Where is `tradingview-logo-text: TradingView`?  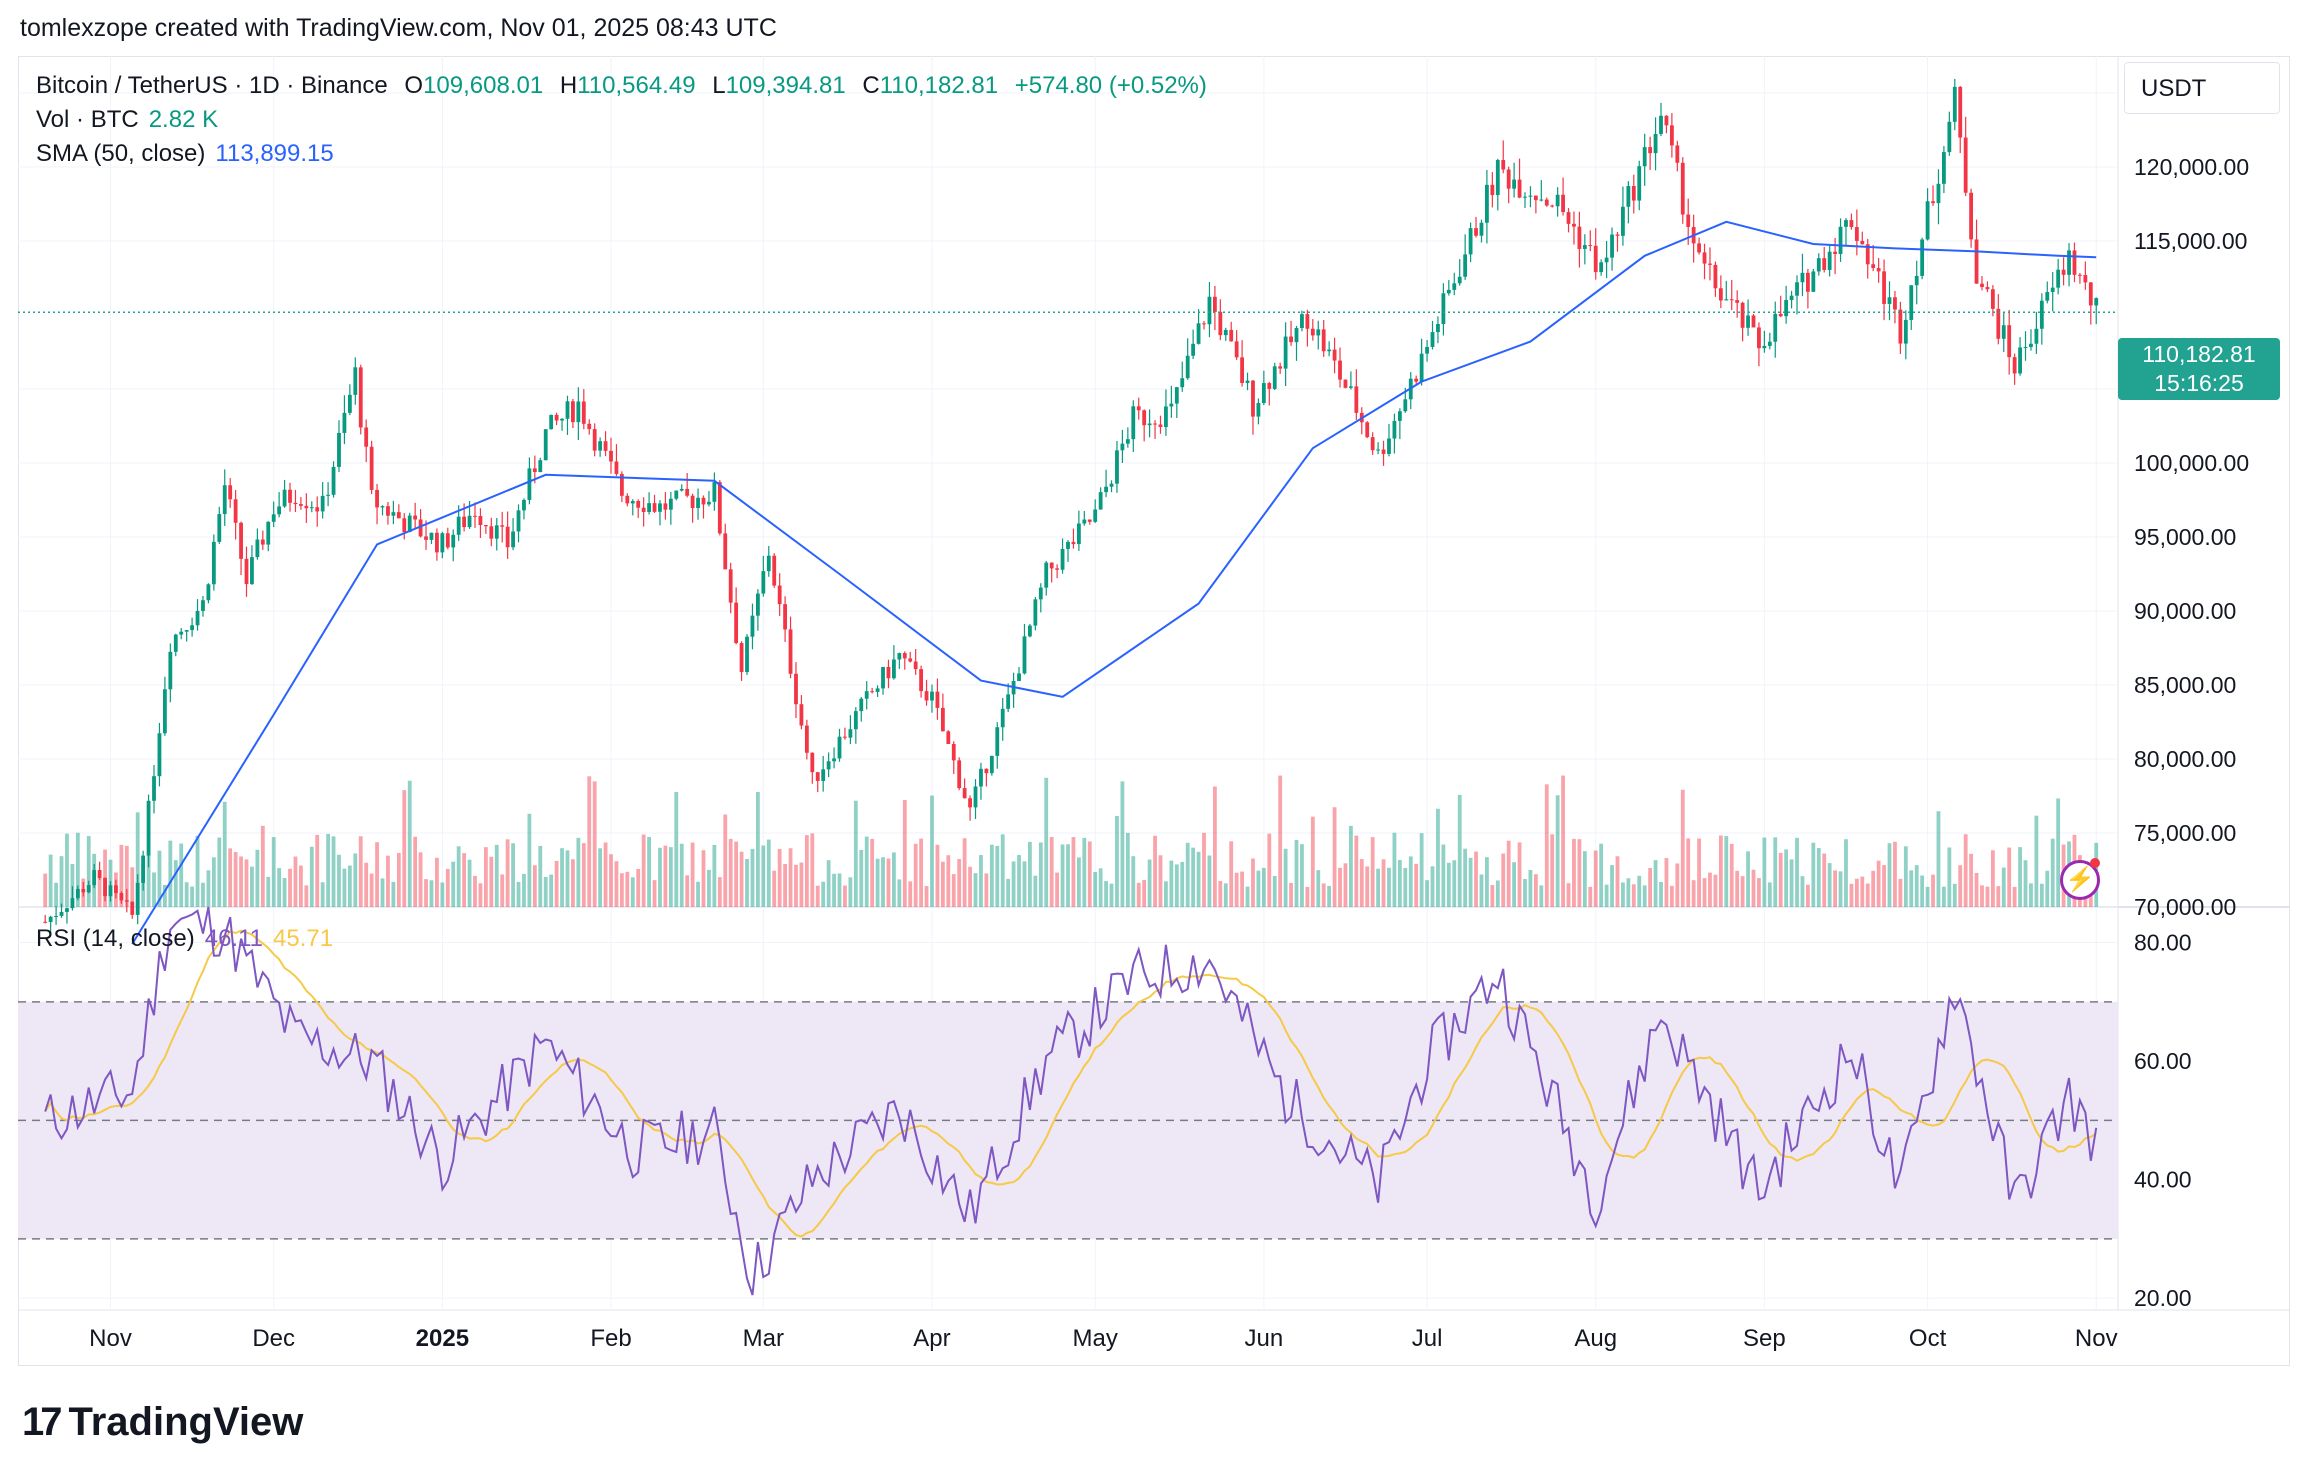
tradingview-logo-text: TradingView is located at coordinates (186, 1422).